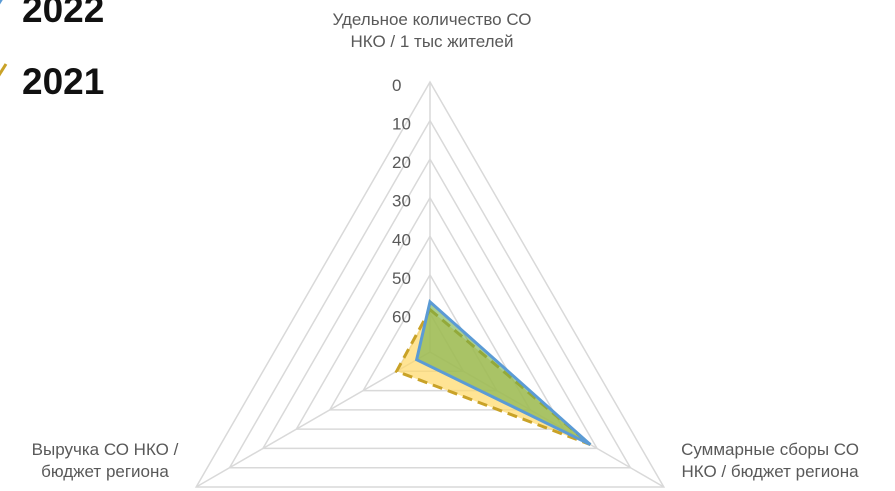 This screenshot has width=895, height=491. Describe the element at coordinates (105, 449) in the screenshot. I see `axis-label-3-line-1: Выручка СО НКО /` at that location.